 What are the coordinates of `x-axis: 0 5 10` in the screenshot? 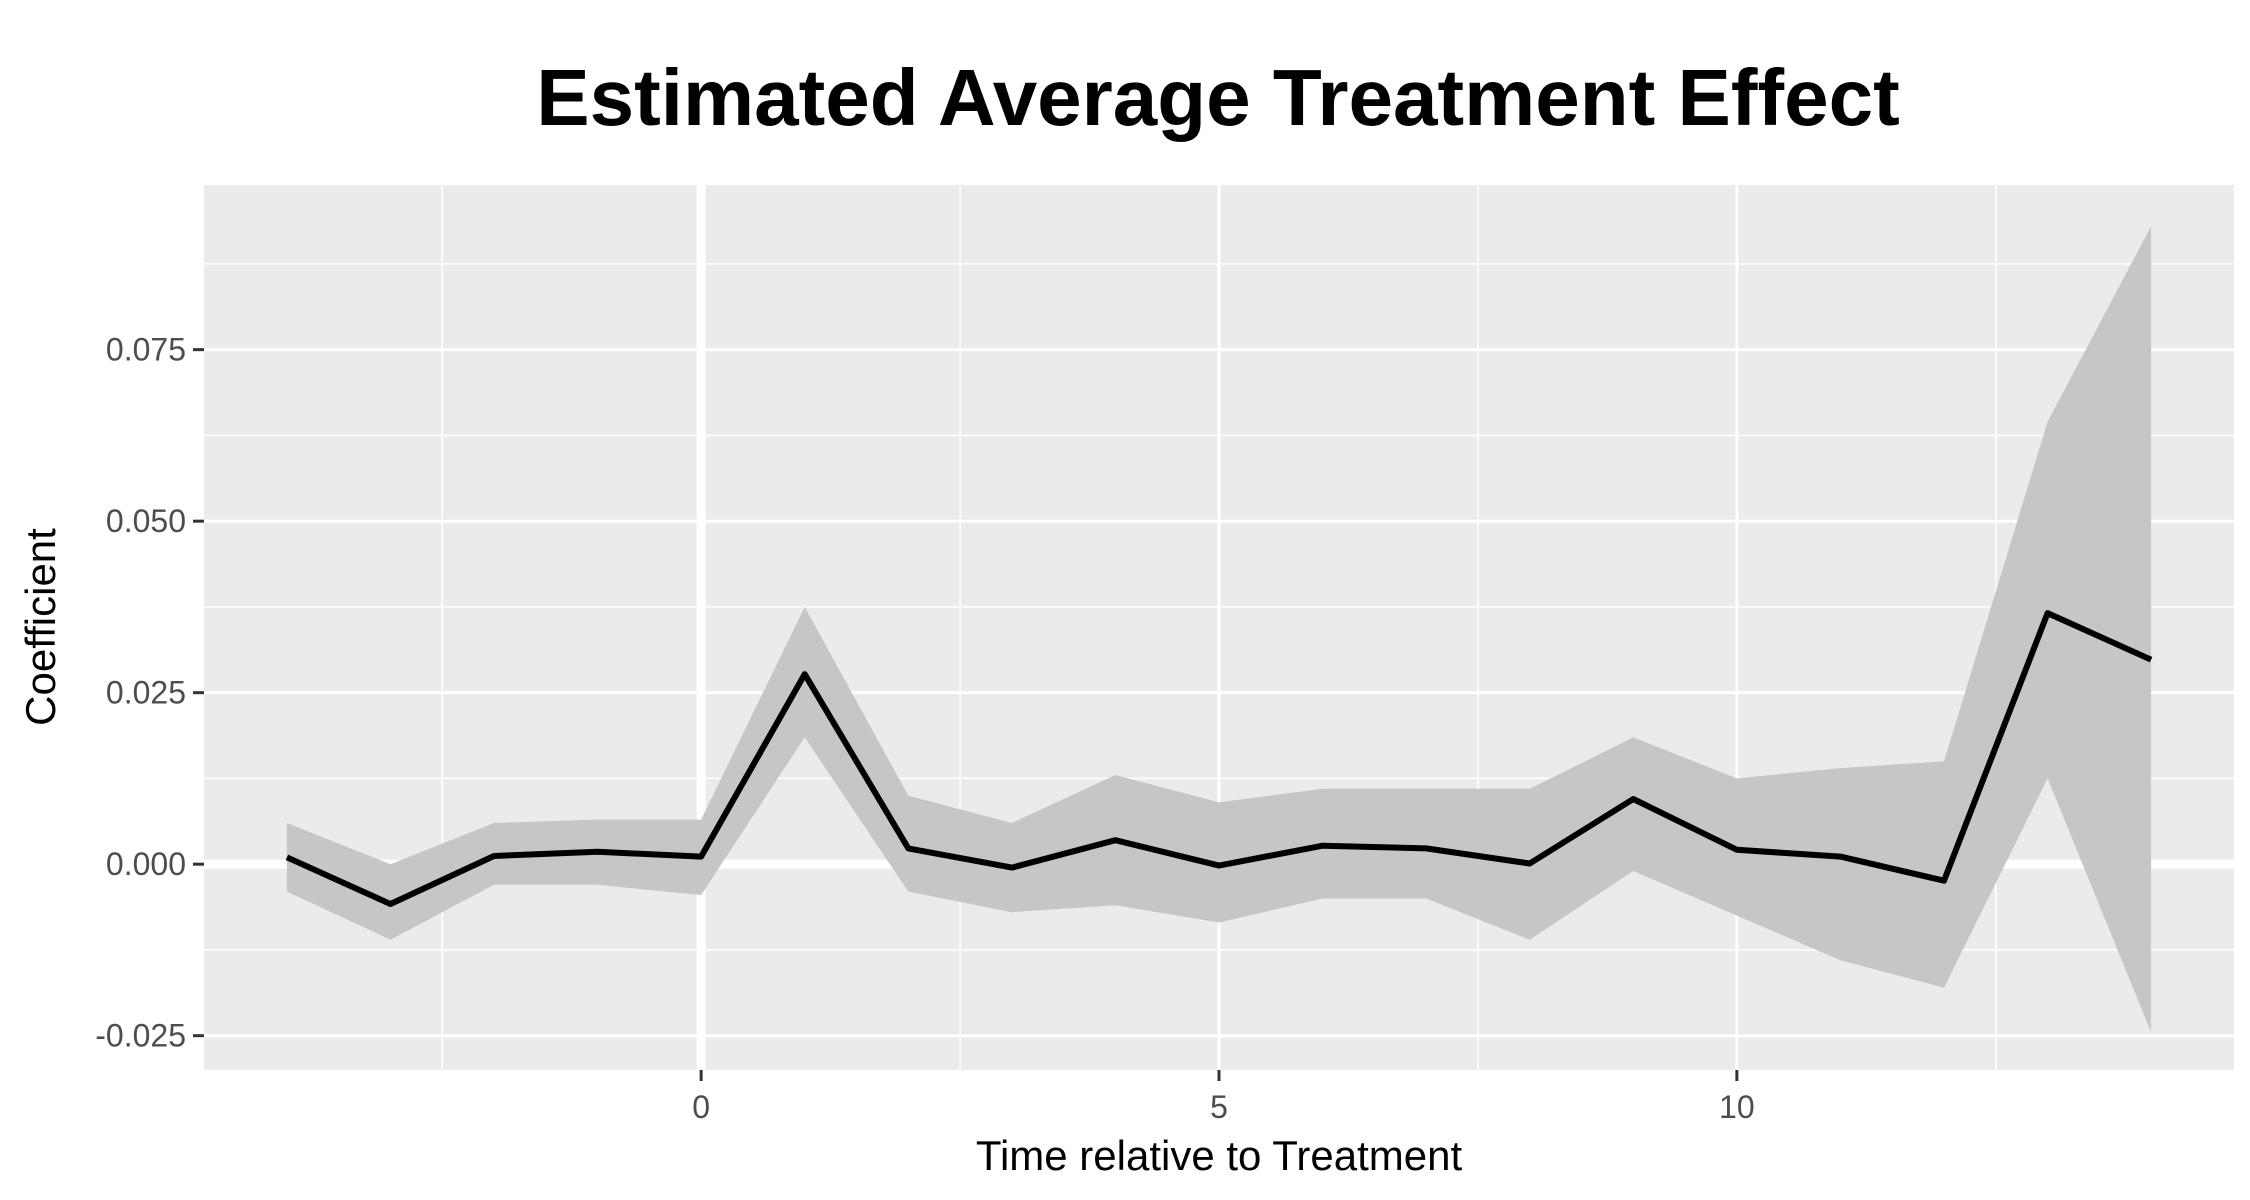 It's located at (1223, 1097).